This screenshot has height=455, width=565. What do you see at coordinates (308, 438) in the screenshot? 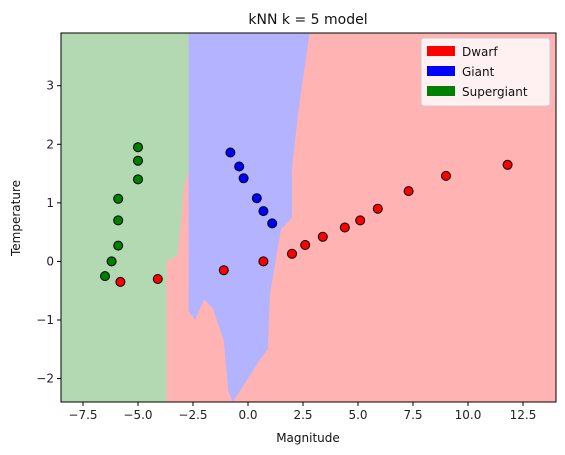
I see `x-axis-label: Magnitude` at bounding box center [308, 438].